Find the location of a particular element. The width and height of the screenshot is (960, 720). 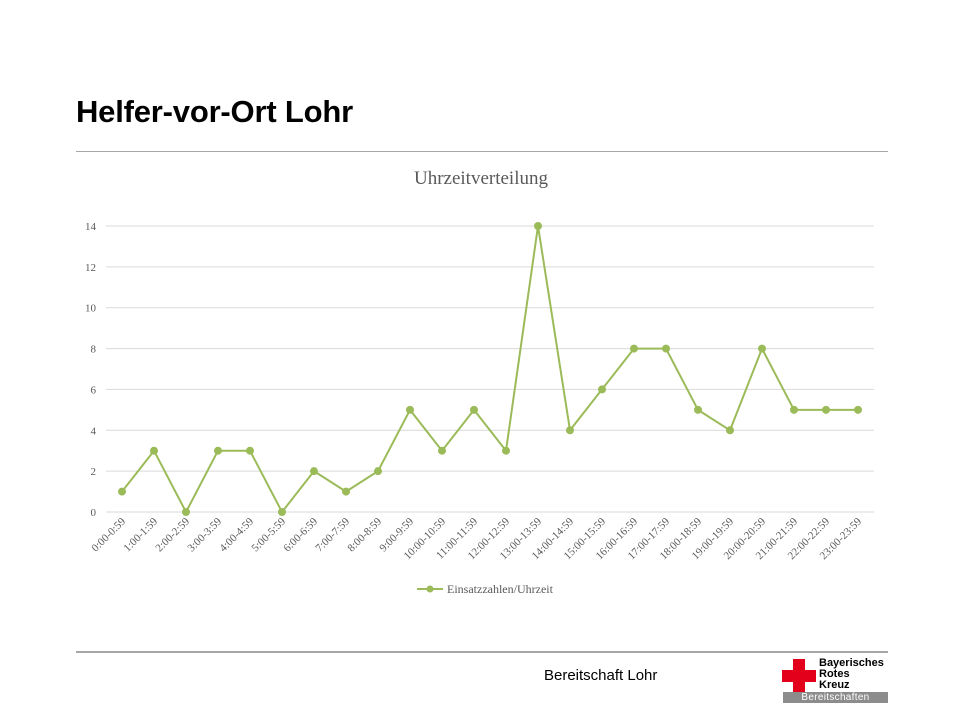

logo-line-2: Rotes is located at coordinates (834, 674).